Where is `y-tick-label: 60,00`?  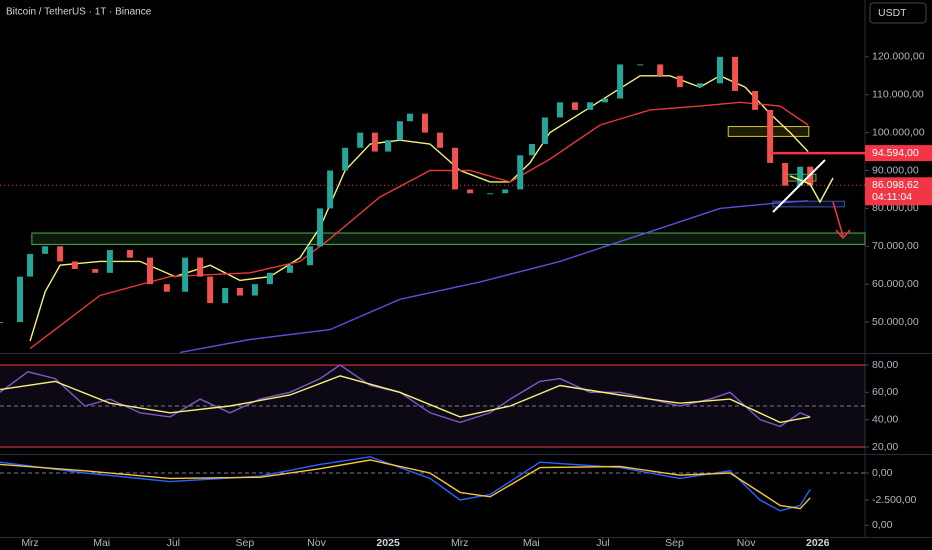 y-tick-label: 60,00 is located at coordinates (885, 392).